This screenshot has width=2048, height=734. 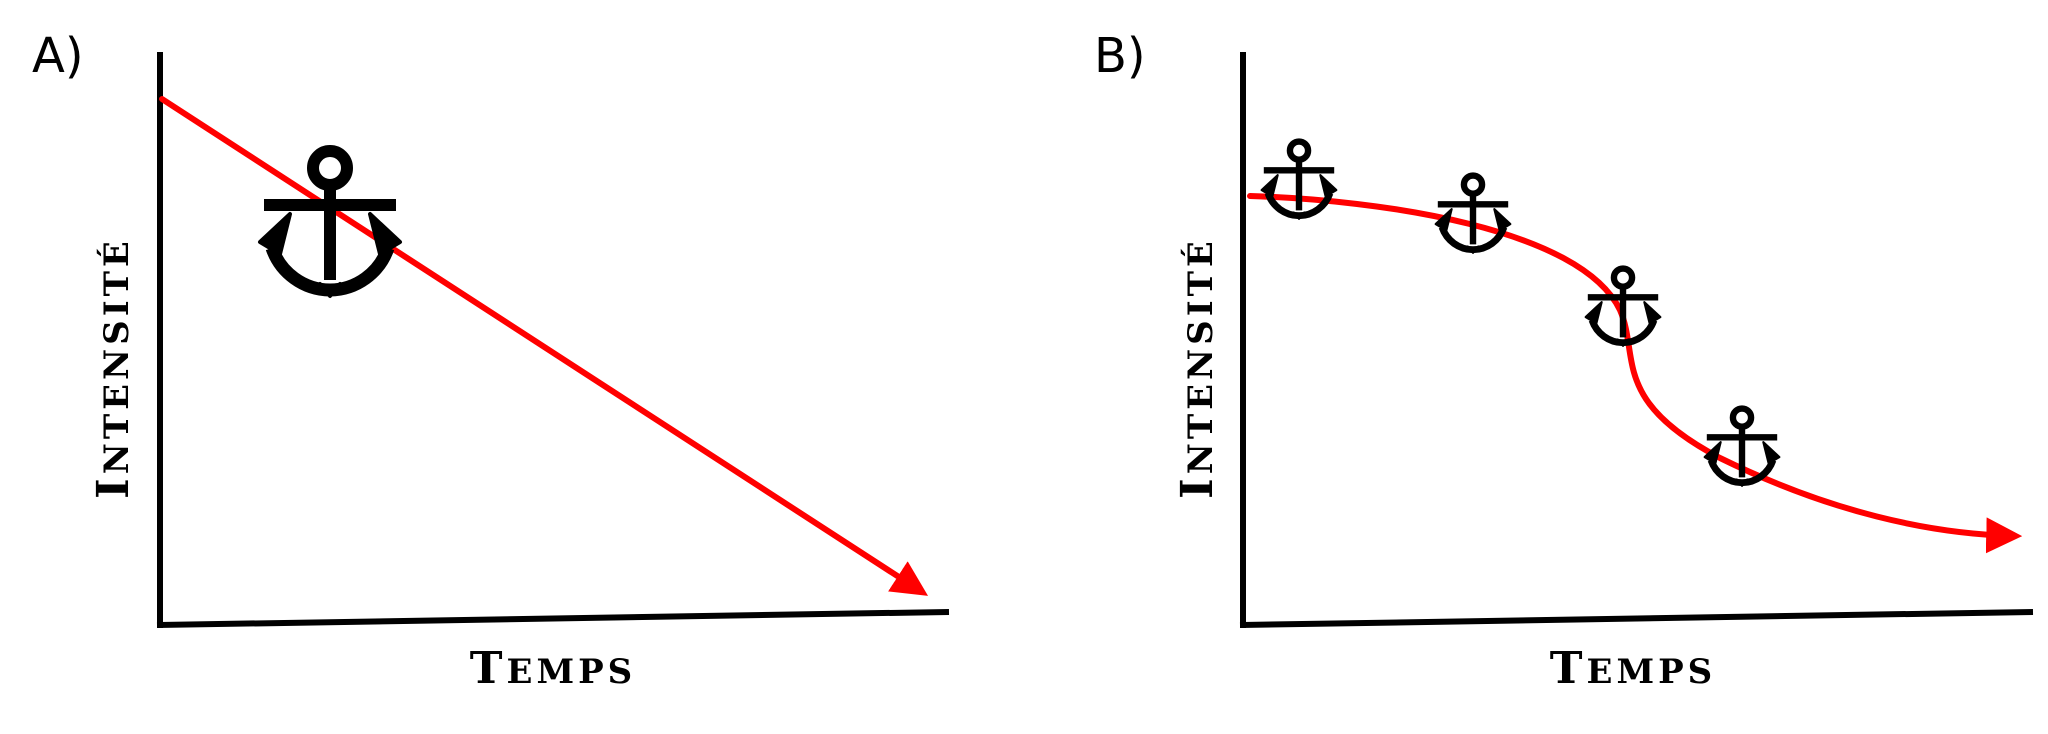 I want to click on panel-b-y-axis-title-rest: NTENSITÉ, so click(x=1200, y=355).